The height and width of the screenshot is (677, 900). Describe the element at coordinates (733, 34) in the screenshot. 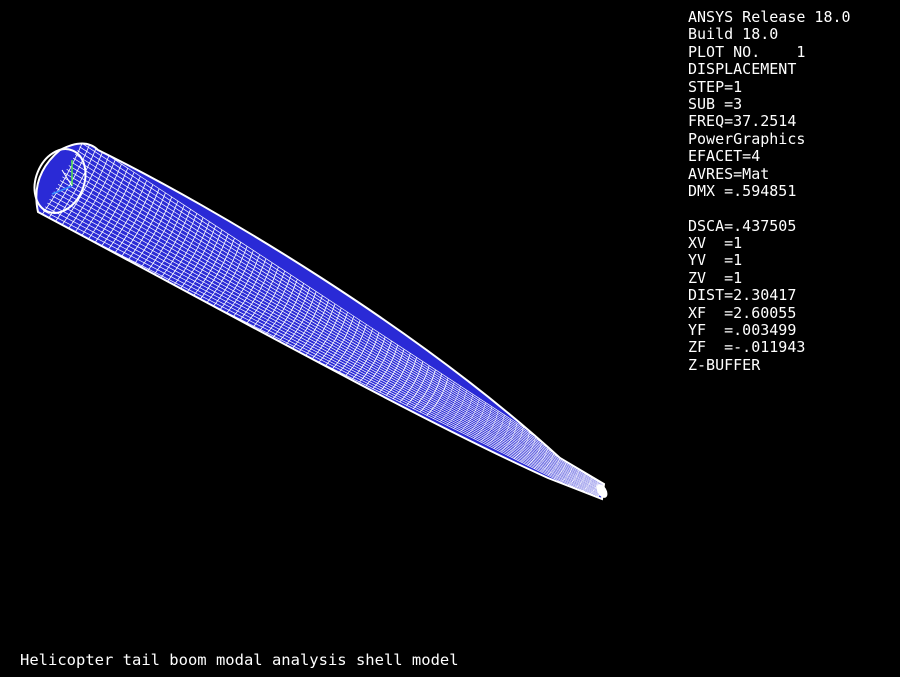

I see `legend-line: Build 18.0` at that location.